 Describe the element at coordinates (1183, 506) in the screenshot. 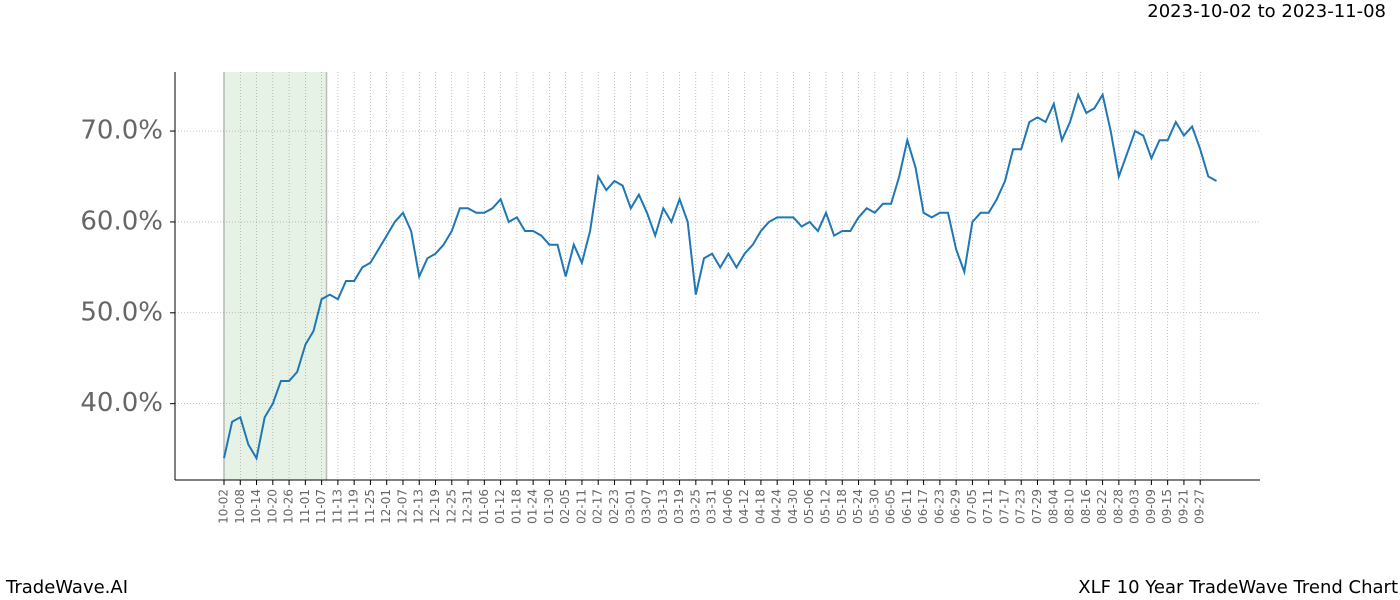

I see `x-tick-label: 09-21` at that location.